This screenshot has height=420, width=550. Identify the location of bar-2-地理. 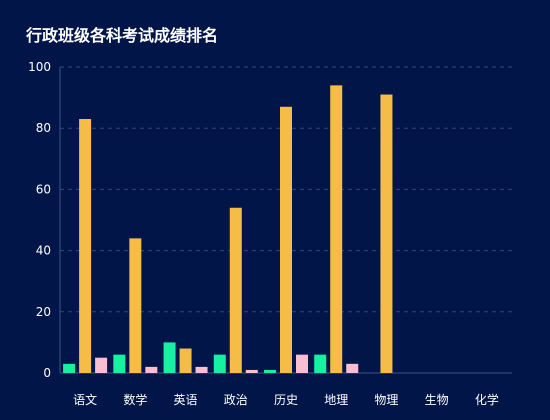
(336, 229).